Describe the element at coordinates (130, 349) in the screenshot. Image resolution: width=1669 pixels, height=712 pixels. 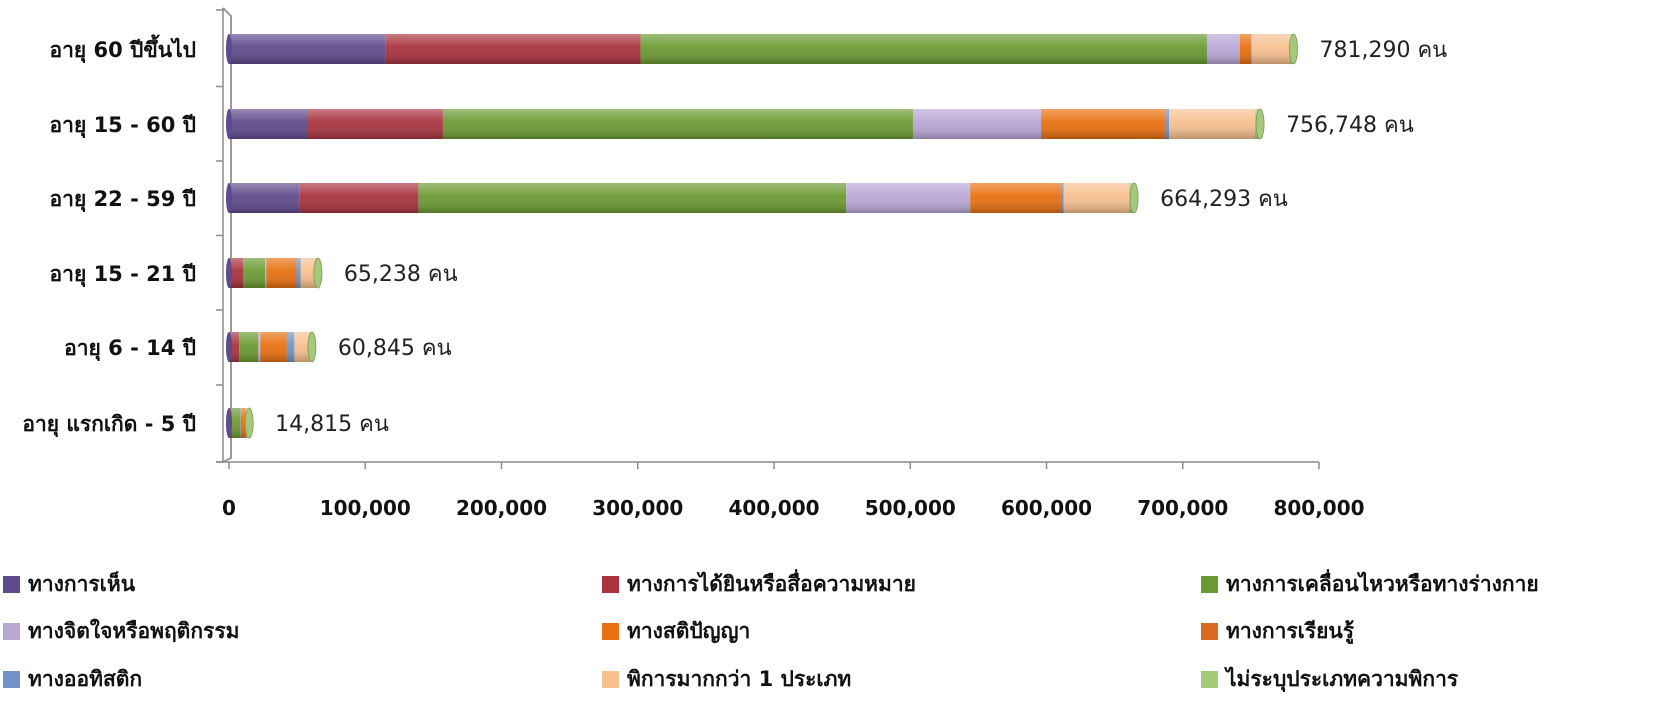
I see `category-label: อายุ 6 - 14 ปี` at that location.